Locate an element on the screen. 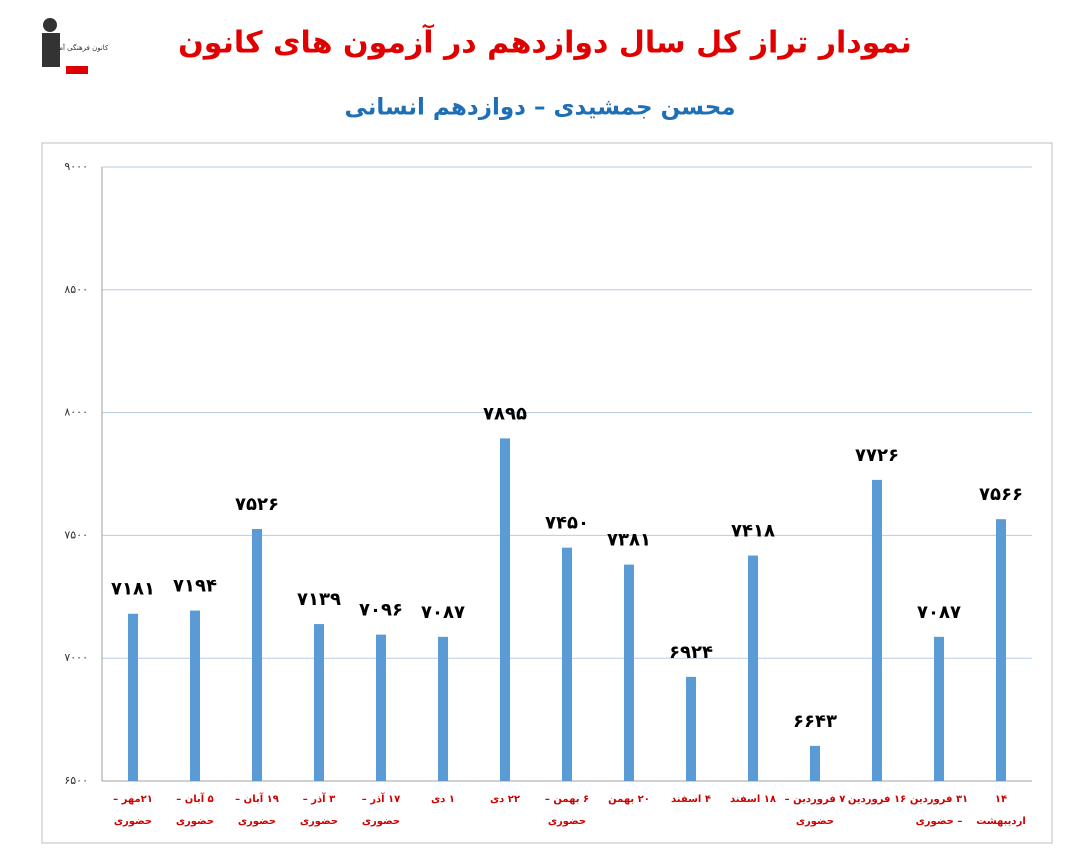  y-tick-label: ۸۰۰۰ is located at coordinates (76, 412).